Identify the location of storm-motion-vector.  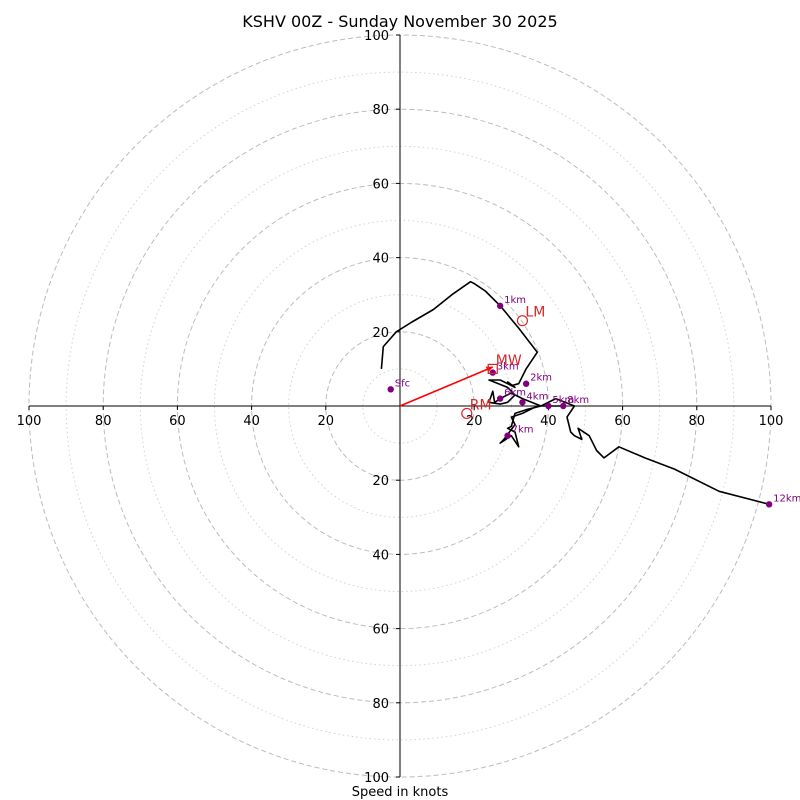
(446, 386).